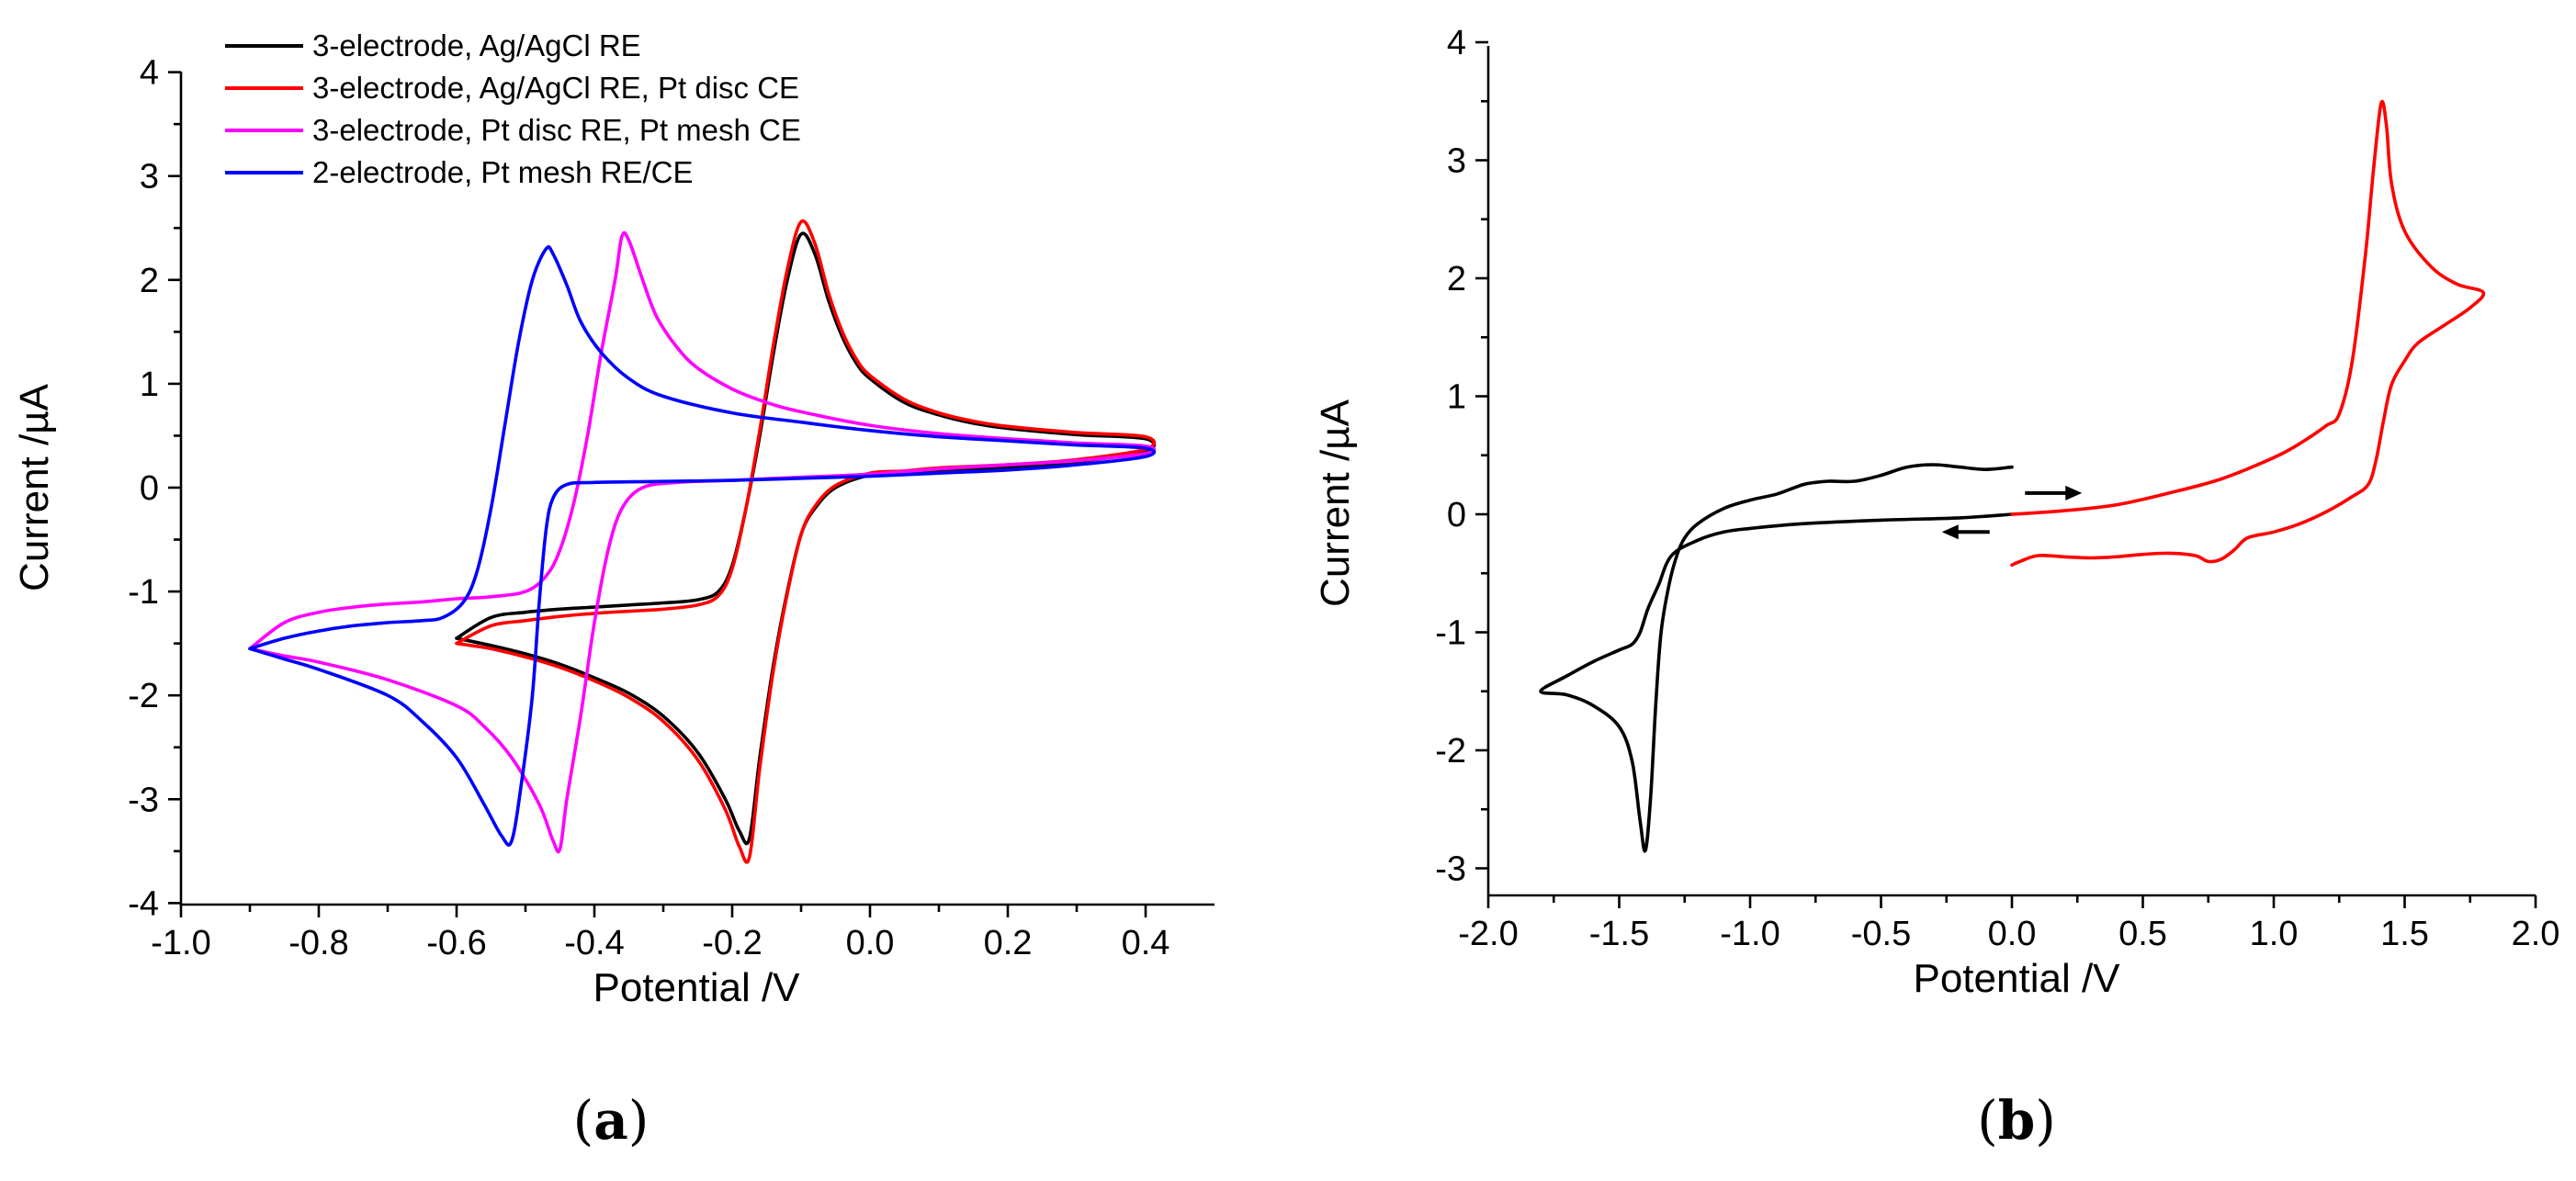 The width and height of the screenshot is (2576, 1181). I want to click on panel-label-b-letter: b, so click(2017, 1120).